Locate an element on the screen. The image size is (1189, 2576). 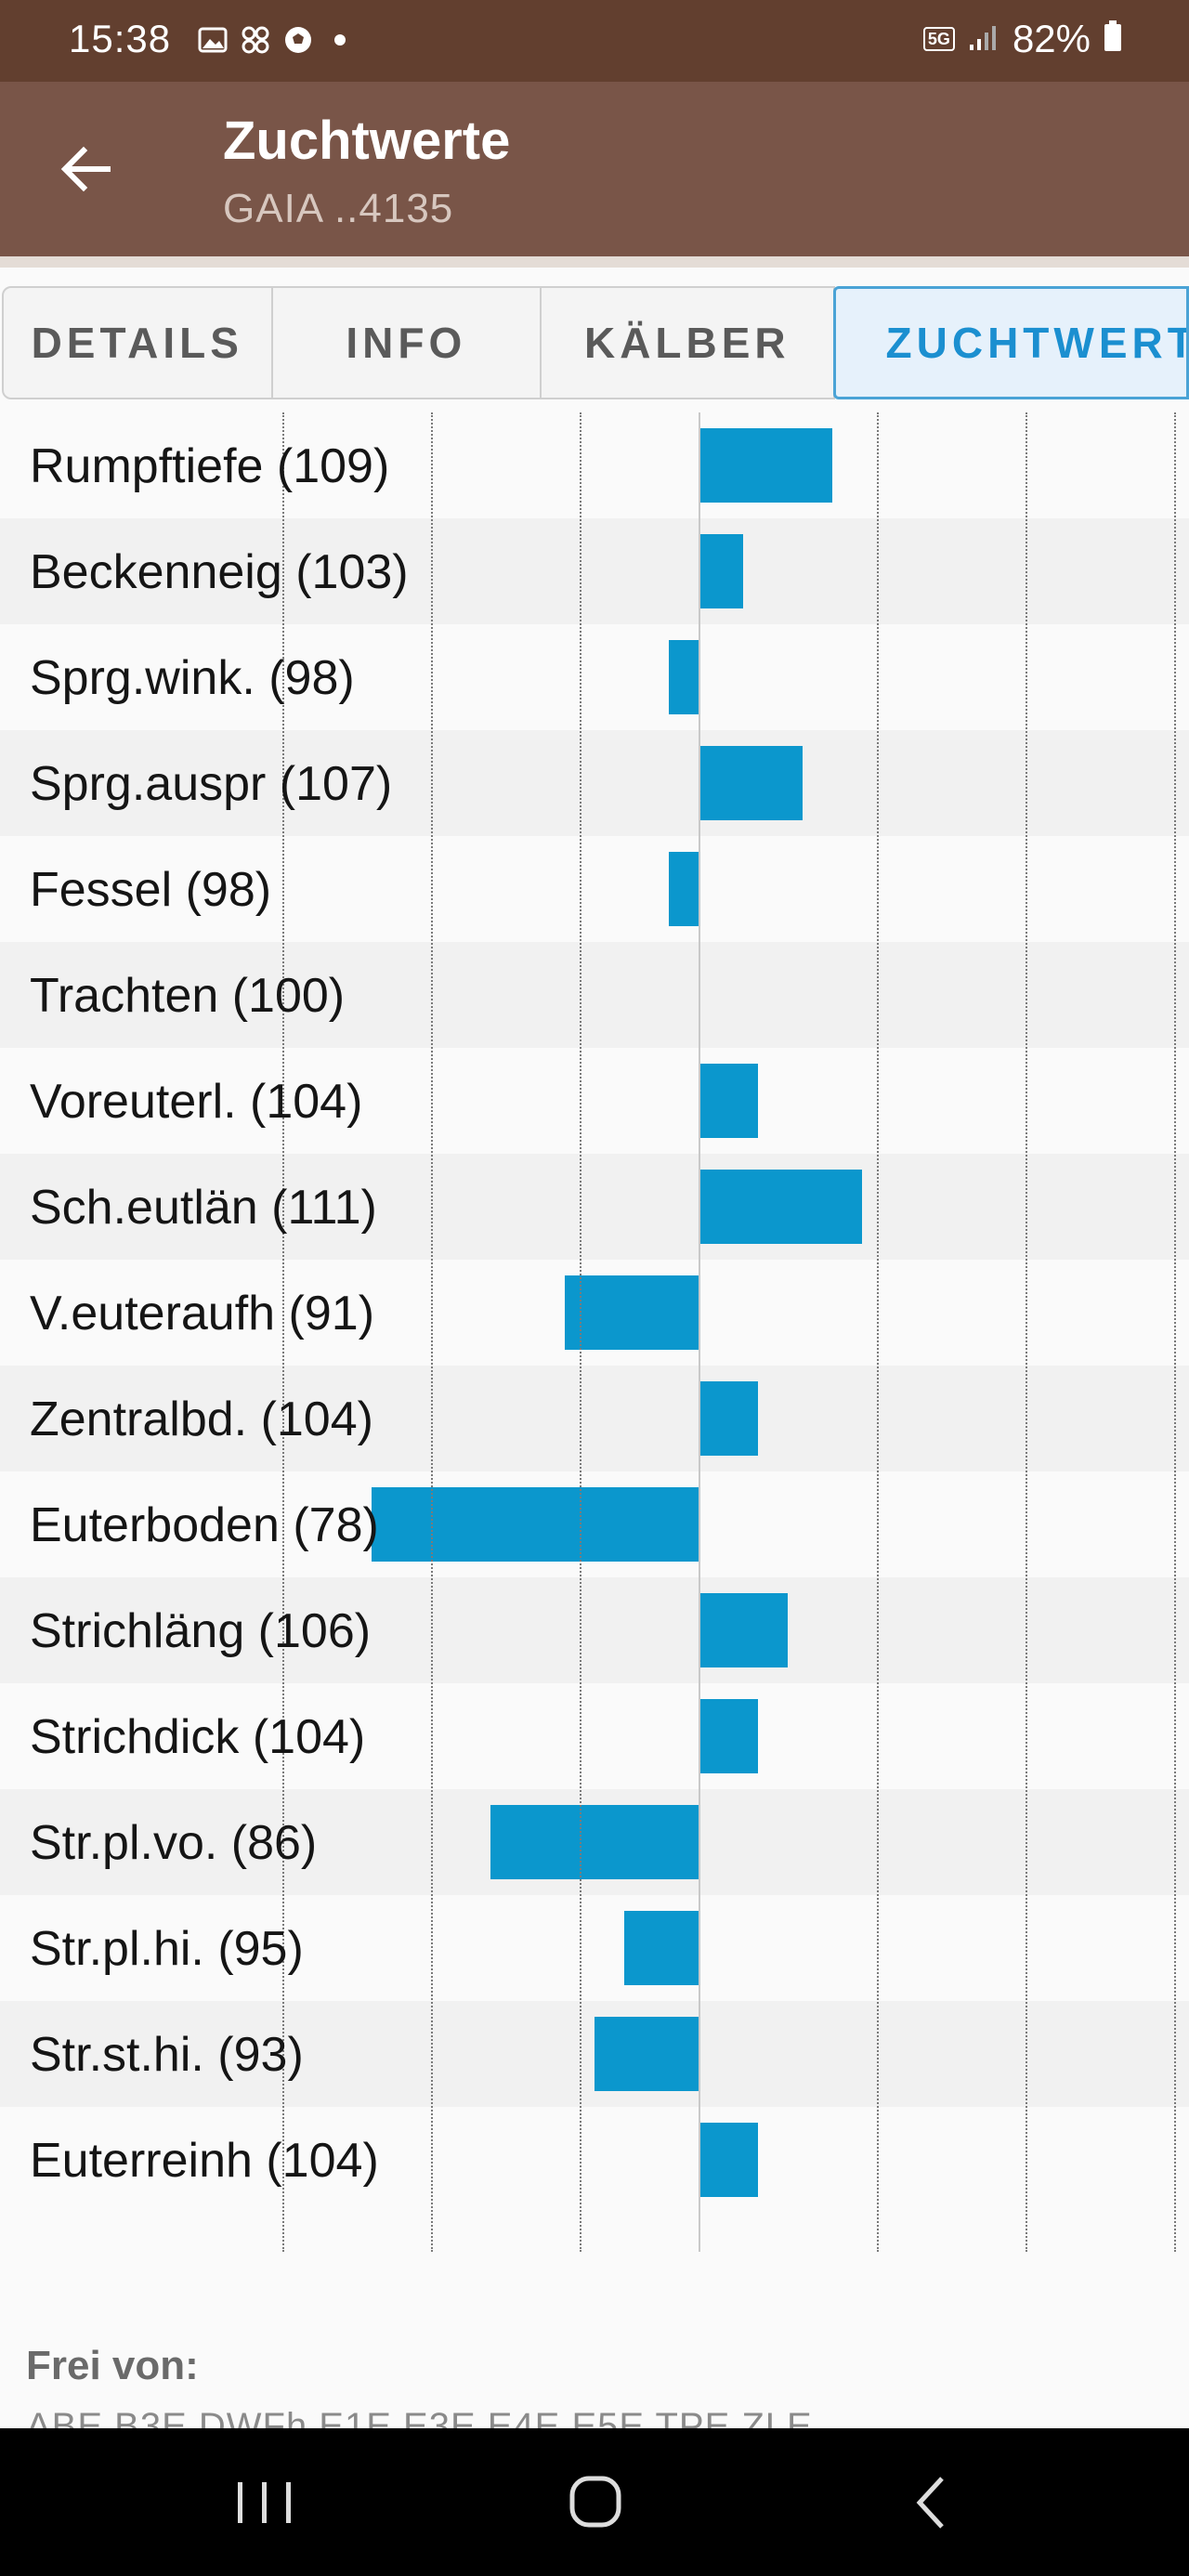
chart-row: Strichläng (106) is located at coordinates (594, 1630).